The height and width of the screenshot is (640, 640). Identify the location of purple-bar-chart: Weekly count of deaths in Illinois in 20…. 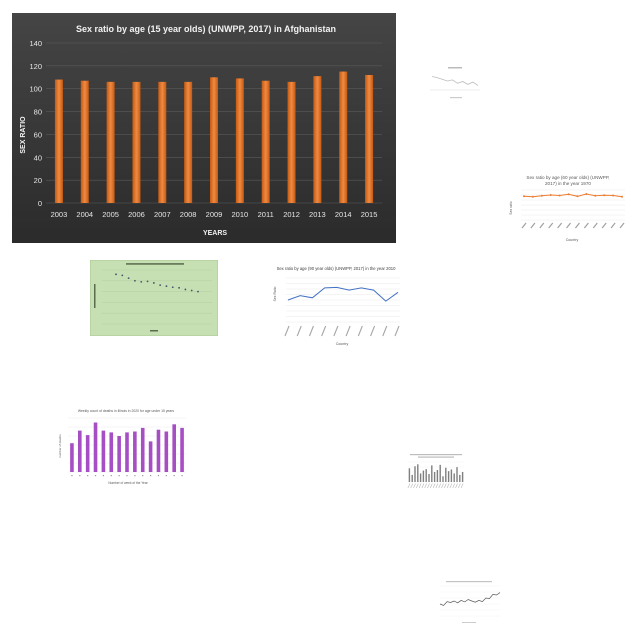
(124, 446).